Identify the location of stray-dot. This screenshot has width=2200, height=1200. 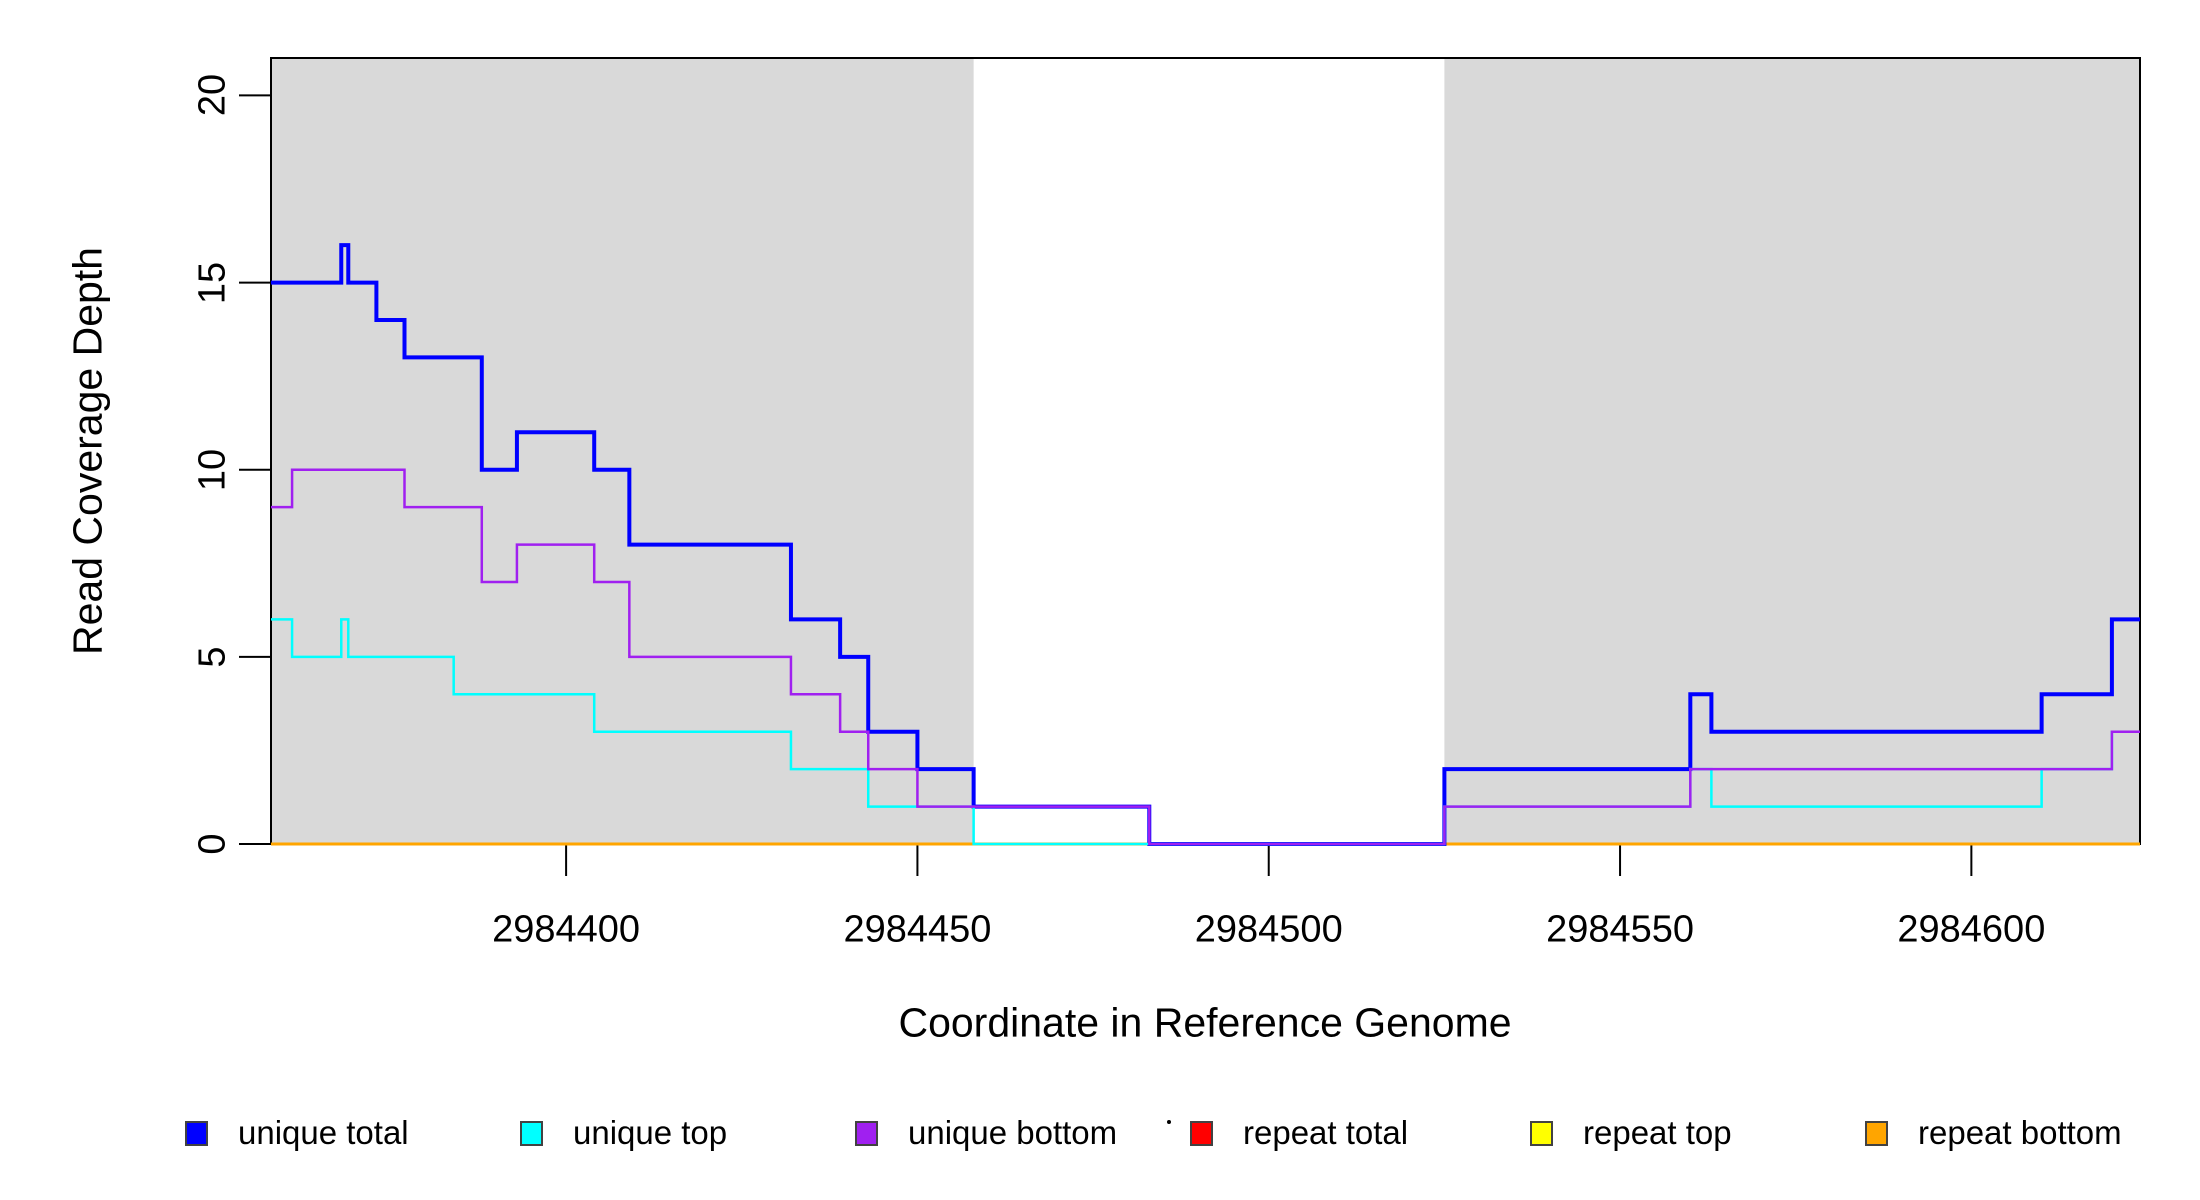
(1169, 1122).